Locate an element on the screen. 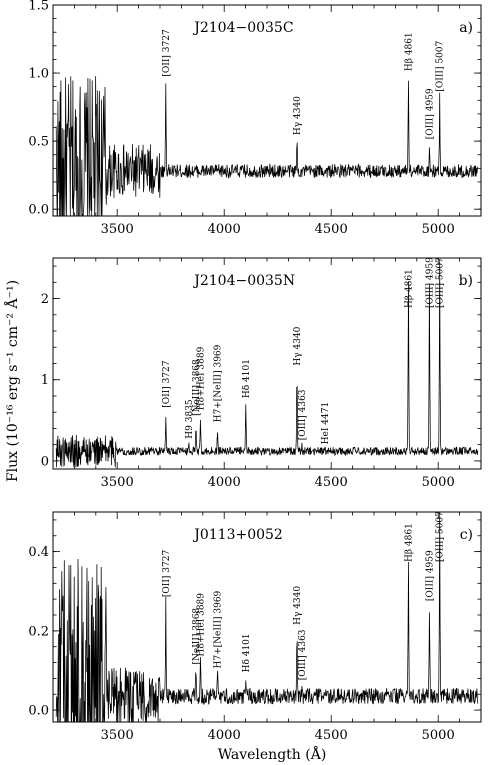 This screenshot has width=492, height=765. x-axis-label: Wavelength (Å) is located at coordinates (272, 754).